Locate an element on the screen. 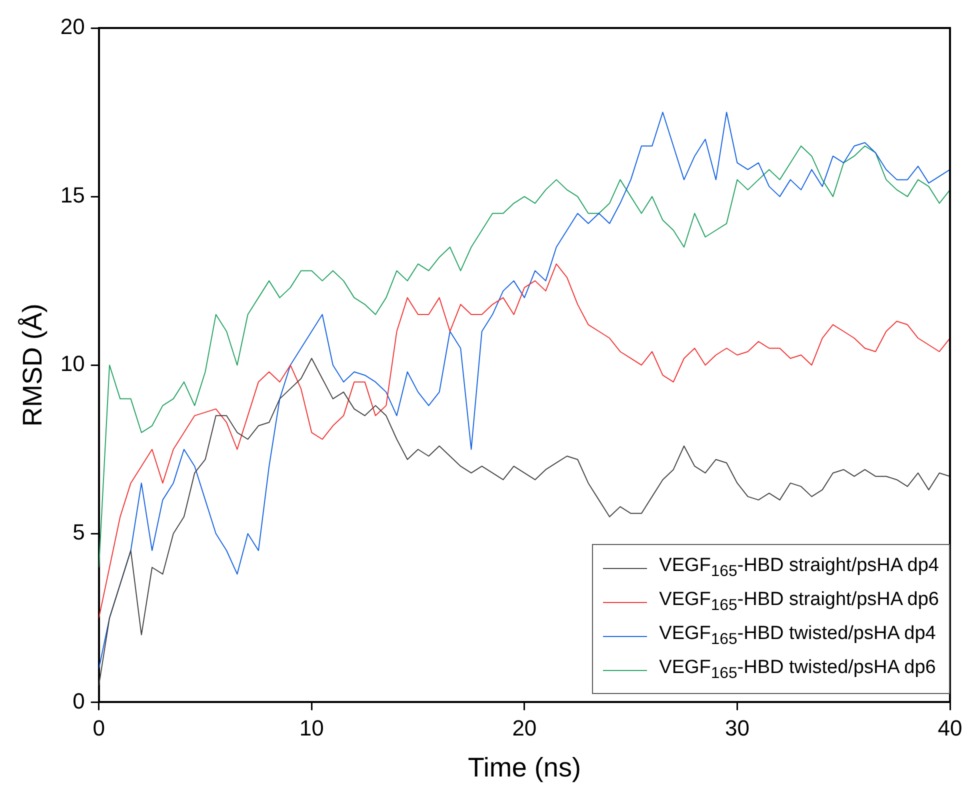  x-axis-title: Time (ns) is located at coordinates (524, 767).